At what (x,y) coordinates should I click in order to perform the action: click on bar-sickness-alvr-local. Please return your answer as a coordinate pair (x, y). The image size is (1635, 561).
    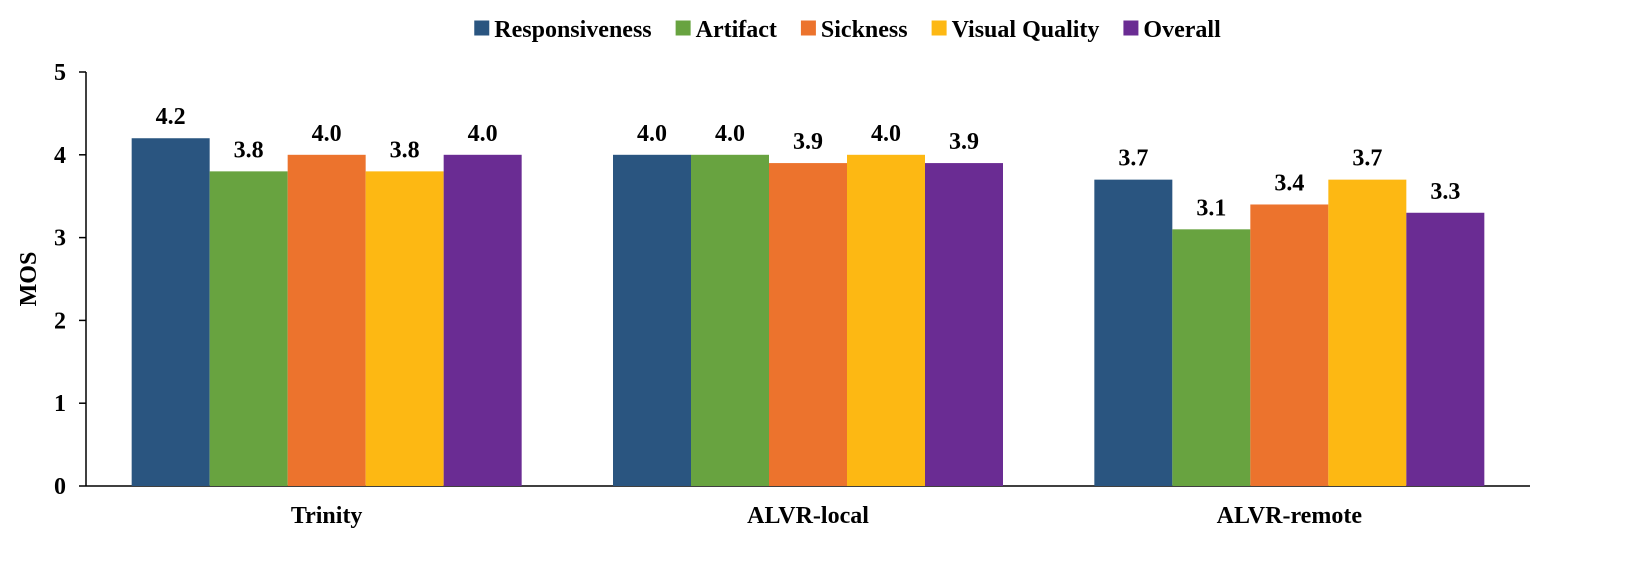
    Looking at the image, I should click on (808, 324).